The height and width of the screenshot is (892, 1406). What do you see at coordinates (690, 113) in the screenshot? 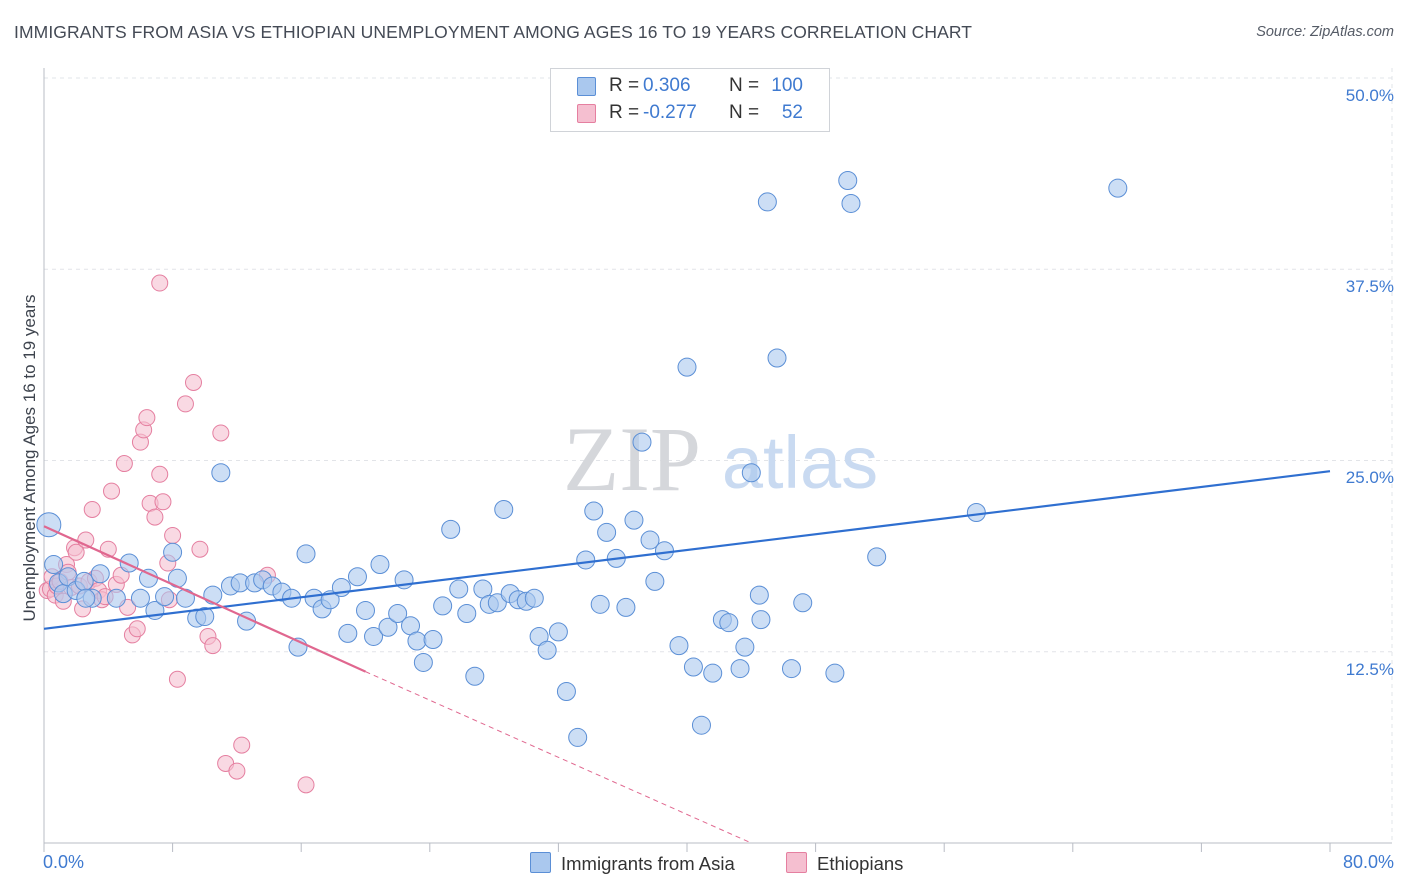
I see `legend-row-ethiopians: R = -0.277 N = 52` at bounding box center [690, 113].